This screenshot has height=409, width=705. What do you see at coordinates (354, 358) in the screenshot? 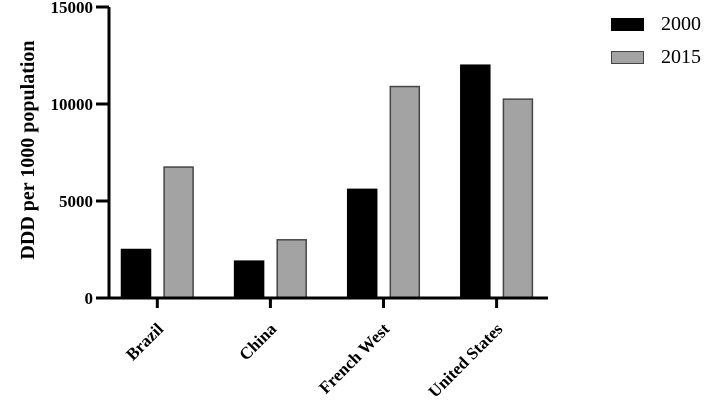
I see `x-category-label: French West` at bounding box center [354, 358].